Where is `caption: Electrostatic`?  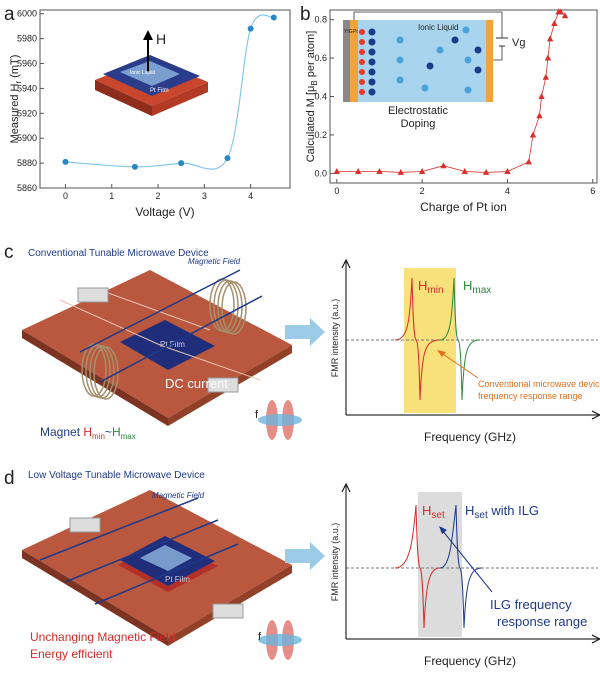
caption: Electrostatic is located at coordinates (418, 111).